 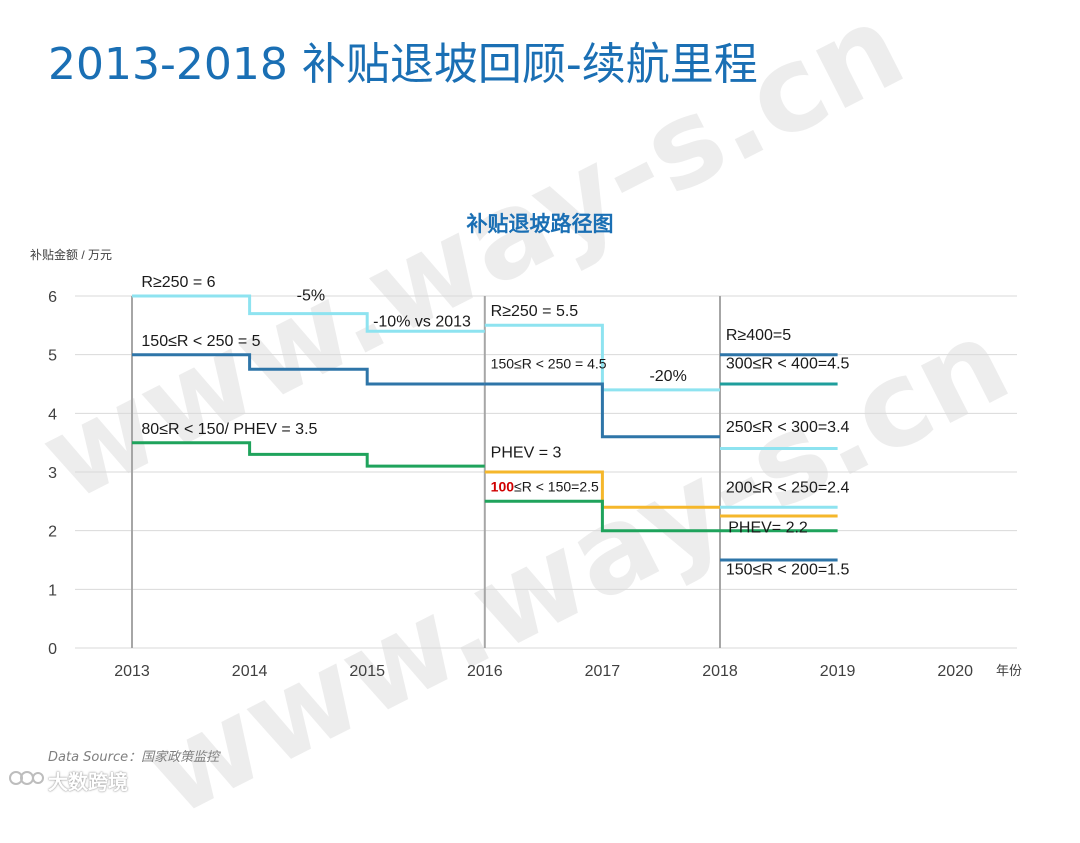 I want to click on data-annotation: 100≤R < 150=2.5, so click(x=545, y=486).